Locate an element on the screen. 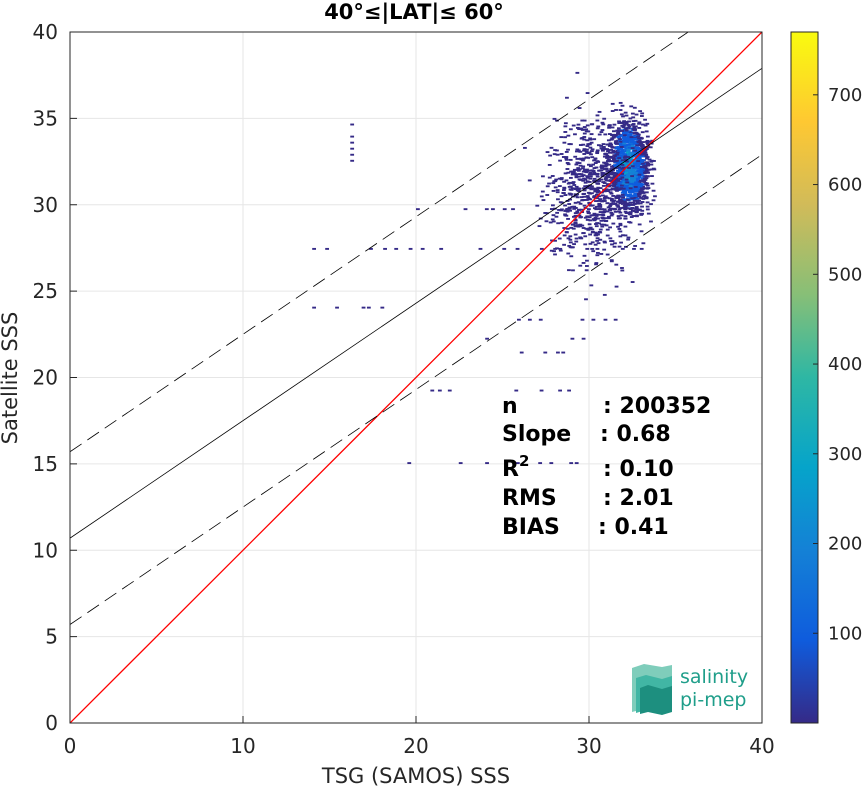  y-tick-label: 20 is located at coordinates (45, 378).